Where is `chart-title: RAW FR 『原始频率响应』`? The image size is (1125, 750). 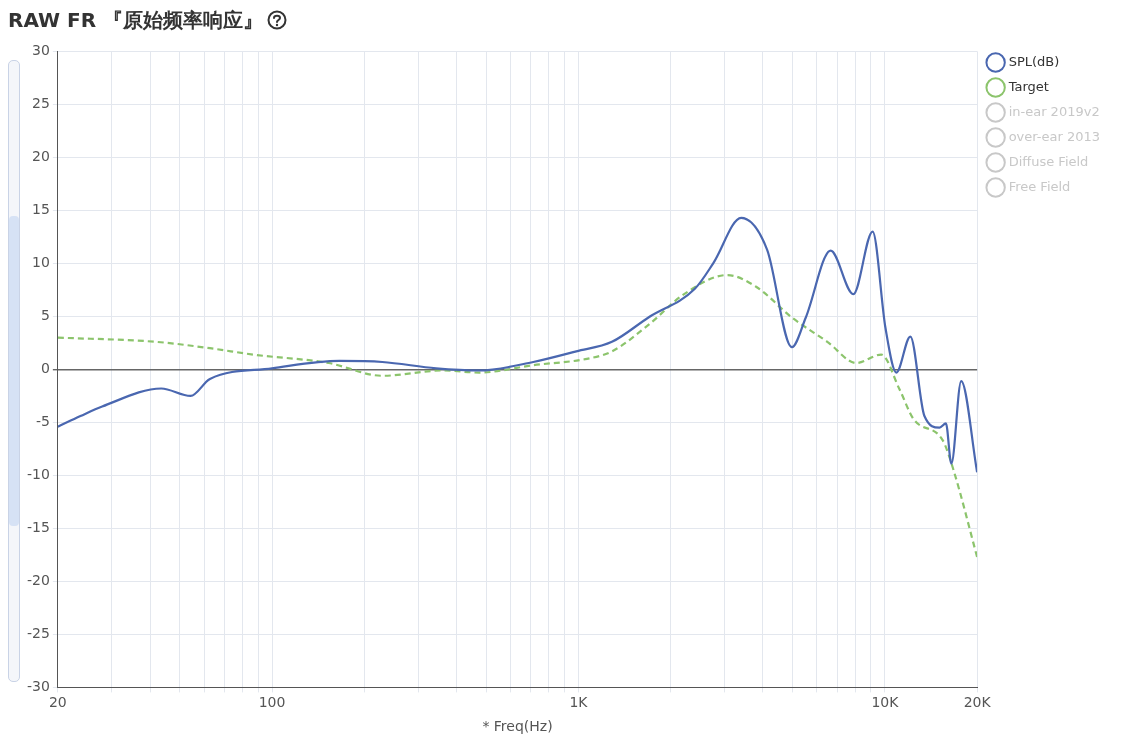
chart-title: RAW FR 『原始频率响应』 is located at coordinates (136, 20).